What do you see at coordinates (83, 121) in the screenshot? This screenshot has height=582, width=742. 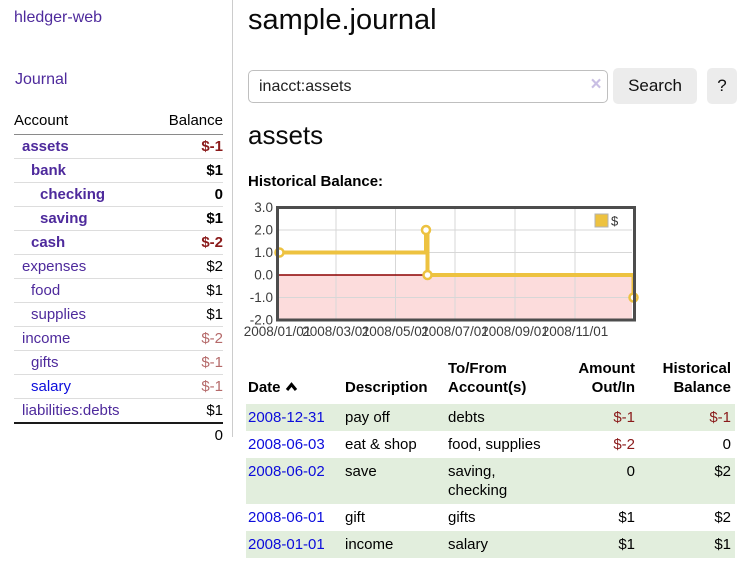 I see `account-column-header: Account` at bounding box center [83, 121].